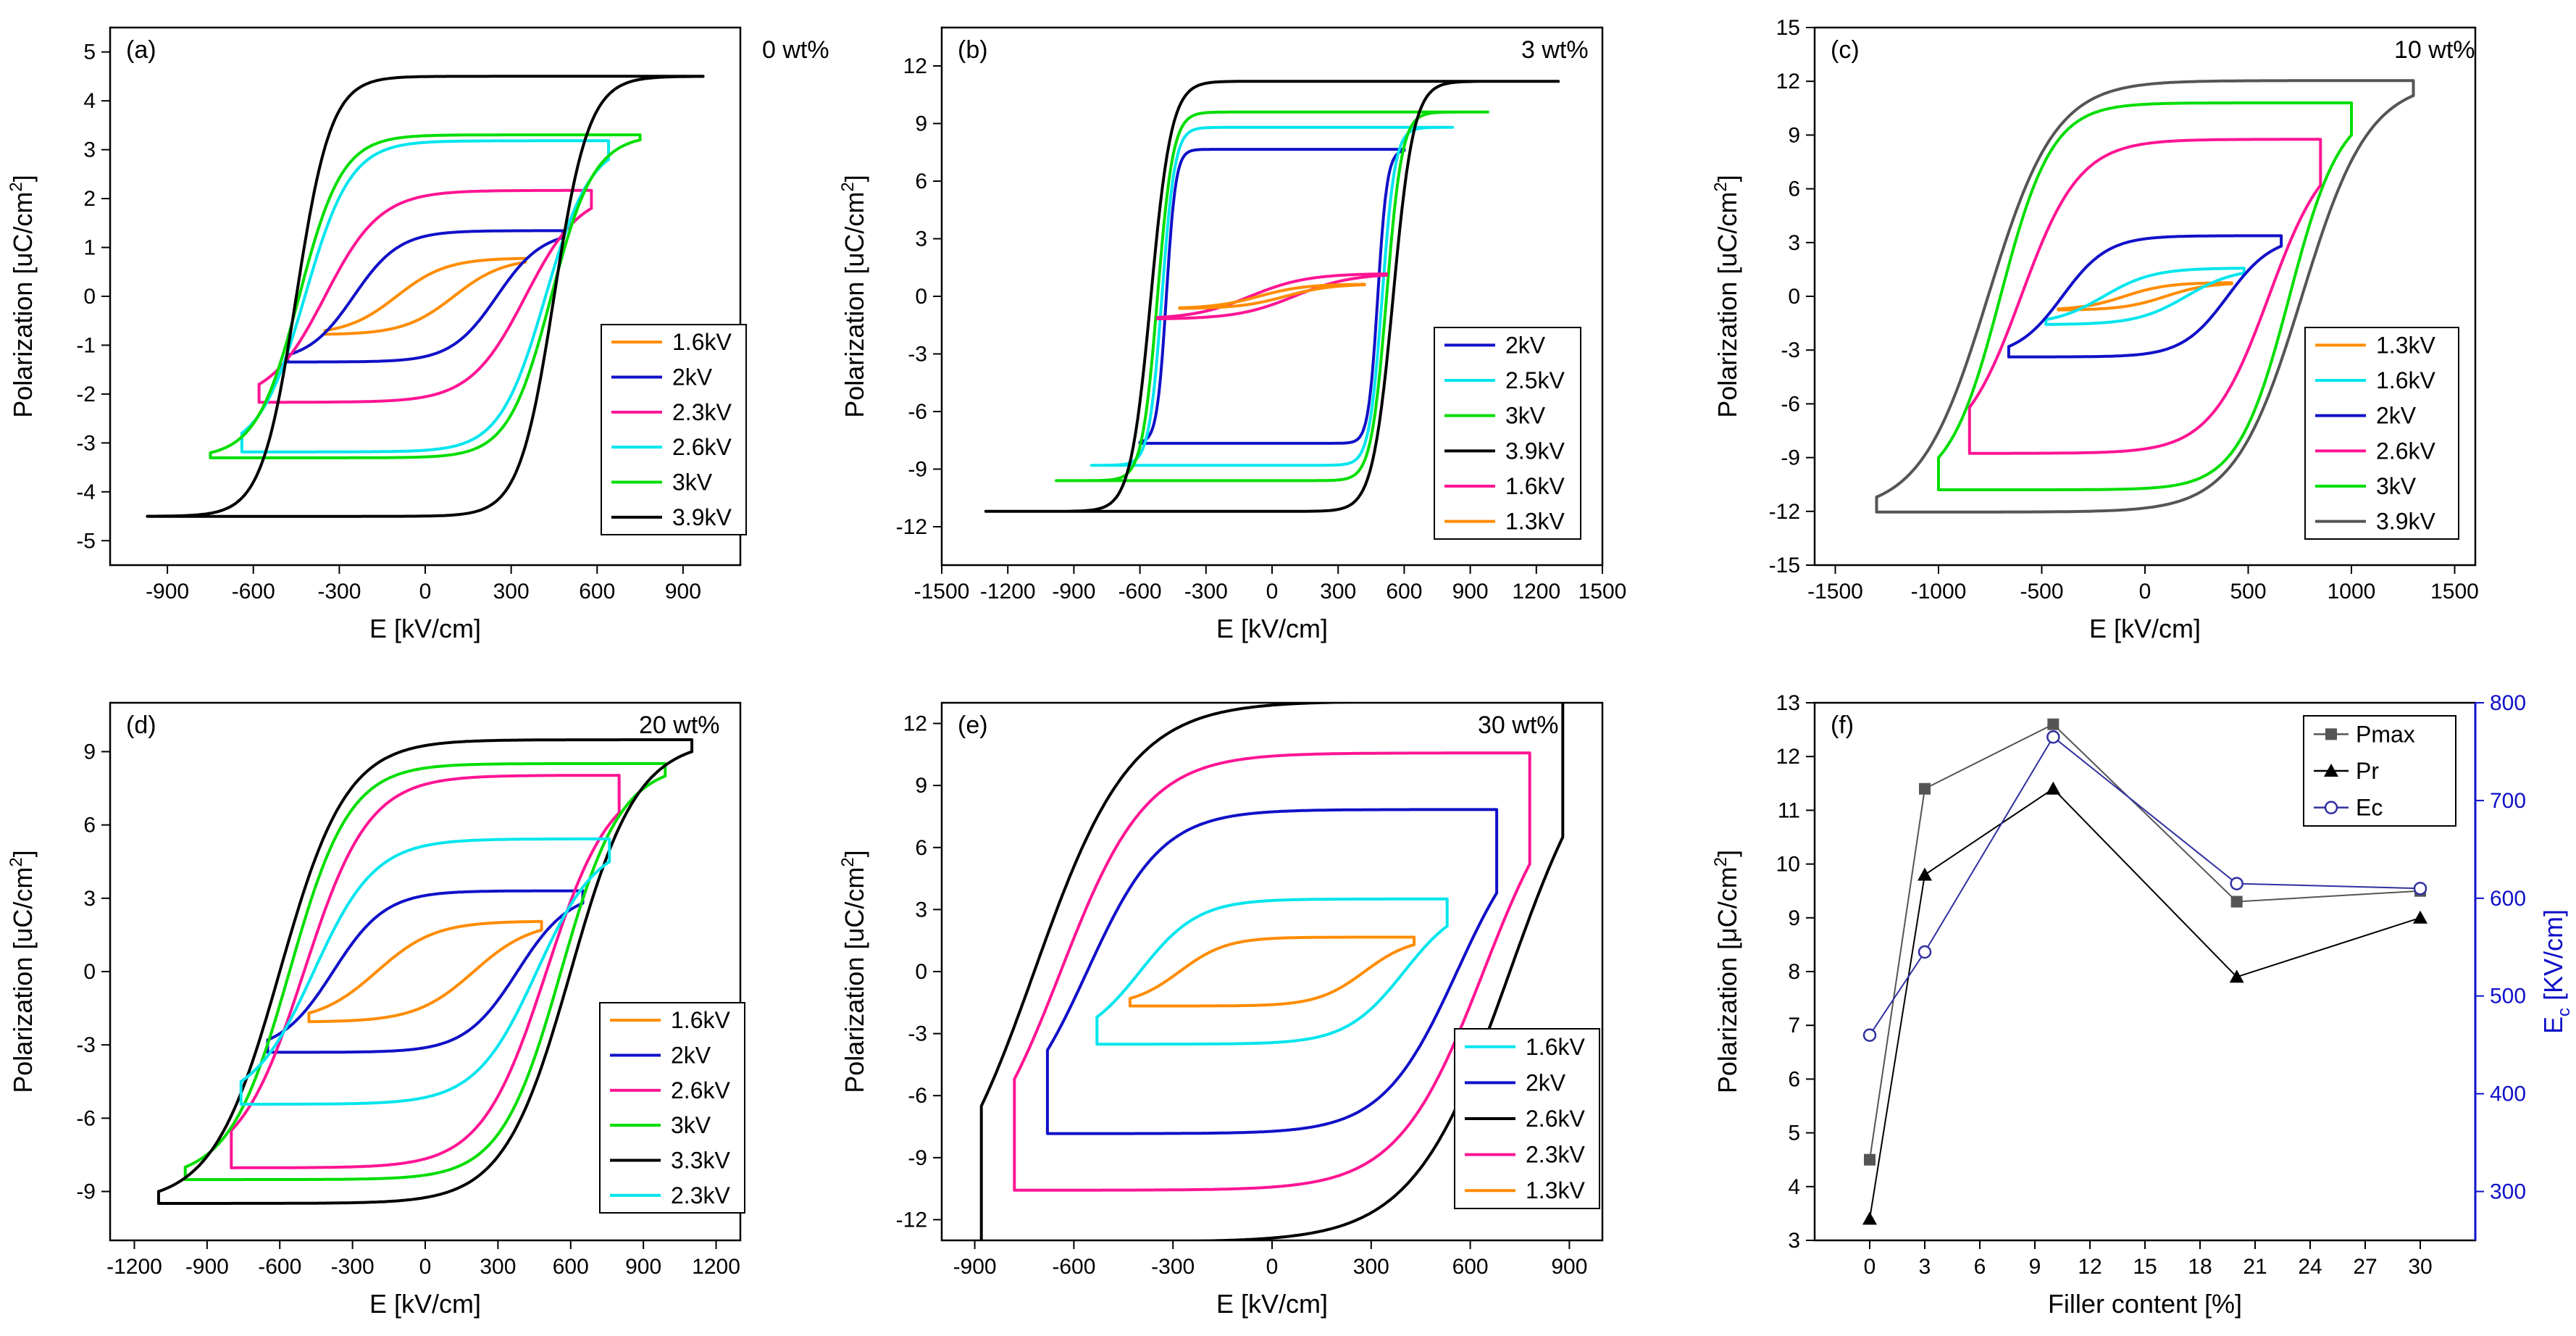  Describe the element at coordinates (2145, 1267) in the screenshot. I see `x-tick-label: 15` at that location.